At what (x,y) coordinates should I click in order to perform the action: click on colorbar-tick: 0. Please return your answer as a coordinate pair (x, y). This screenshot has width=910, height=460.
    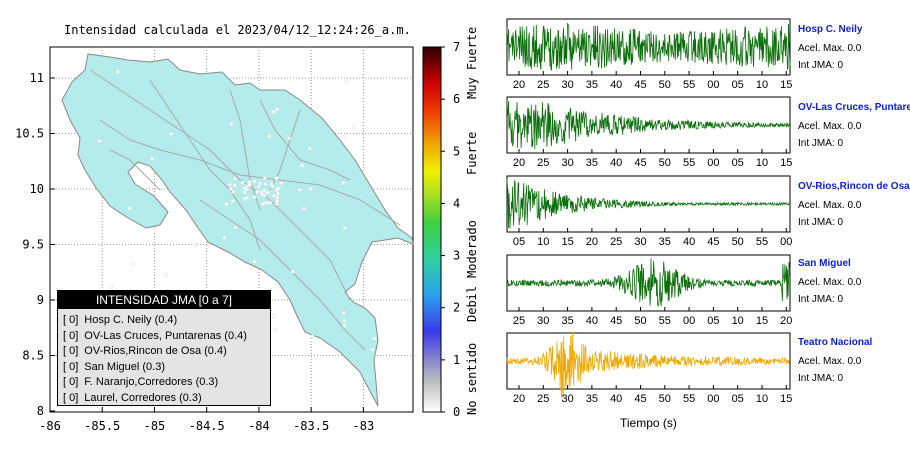
    Looking at the image, I should click on (456, 412).